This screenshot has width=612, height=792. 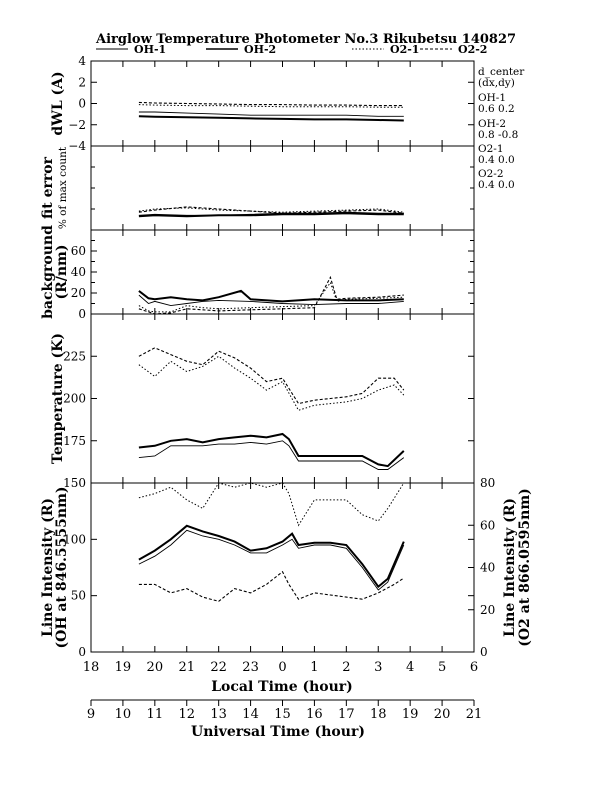 I want to click on annotation-9: 0.4 0.0, so click(x=496, y=185).